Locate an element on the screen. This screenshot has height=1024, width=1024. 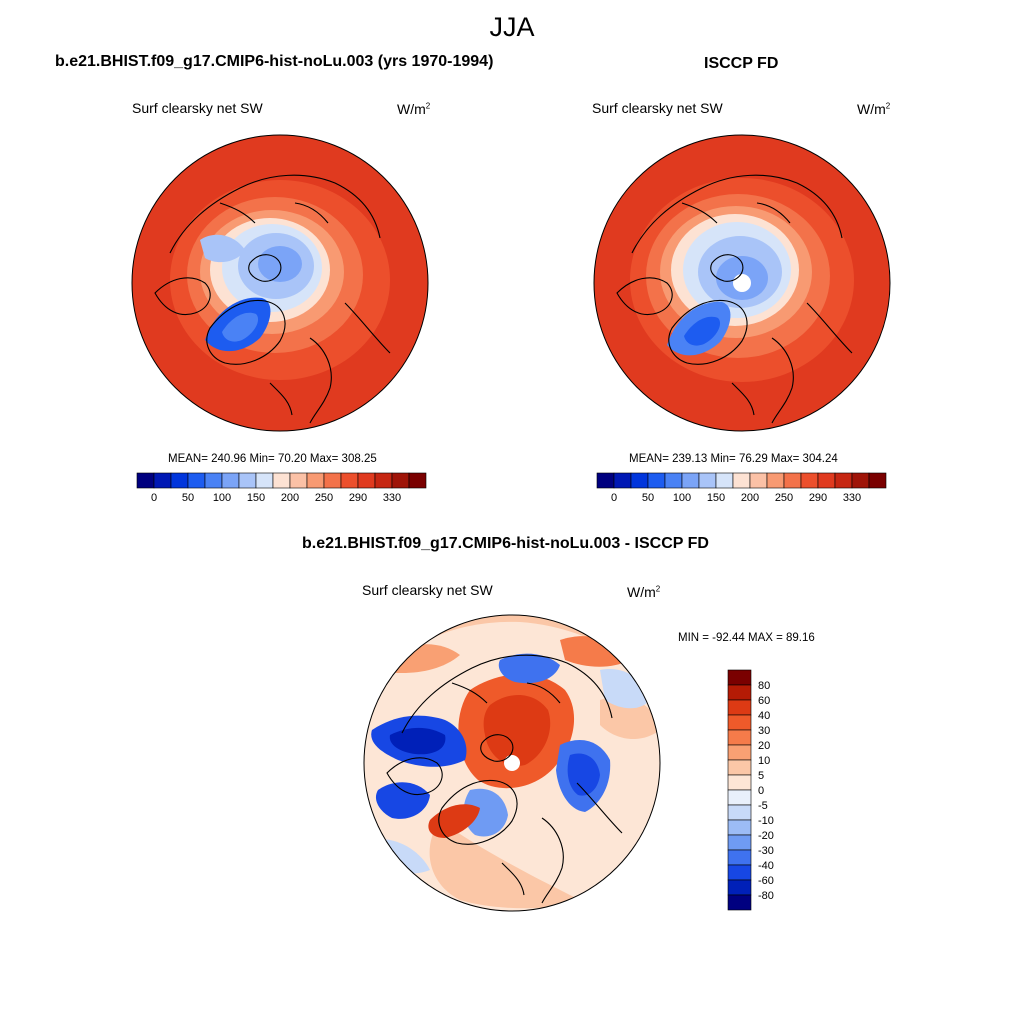
panel-3-colorbar-tick-label: 10 is located at coordinates (764, 761).